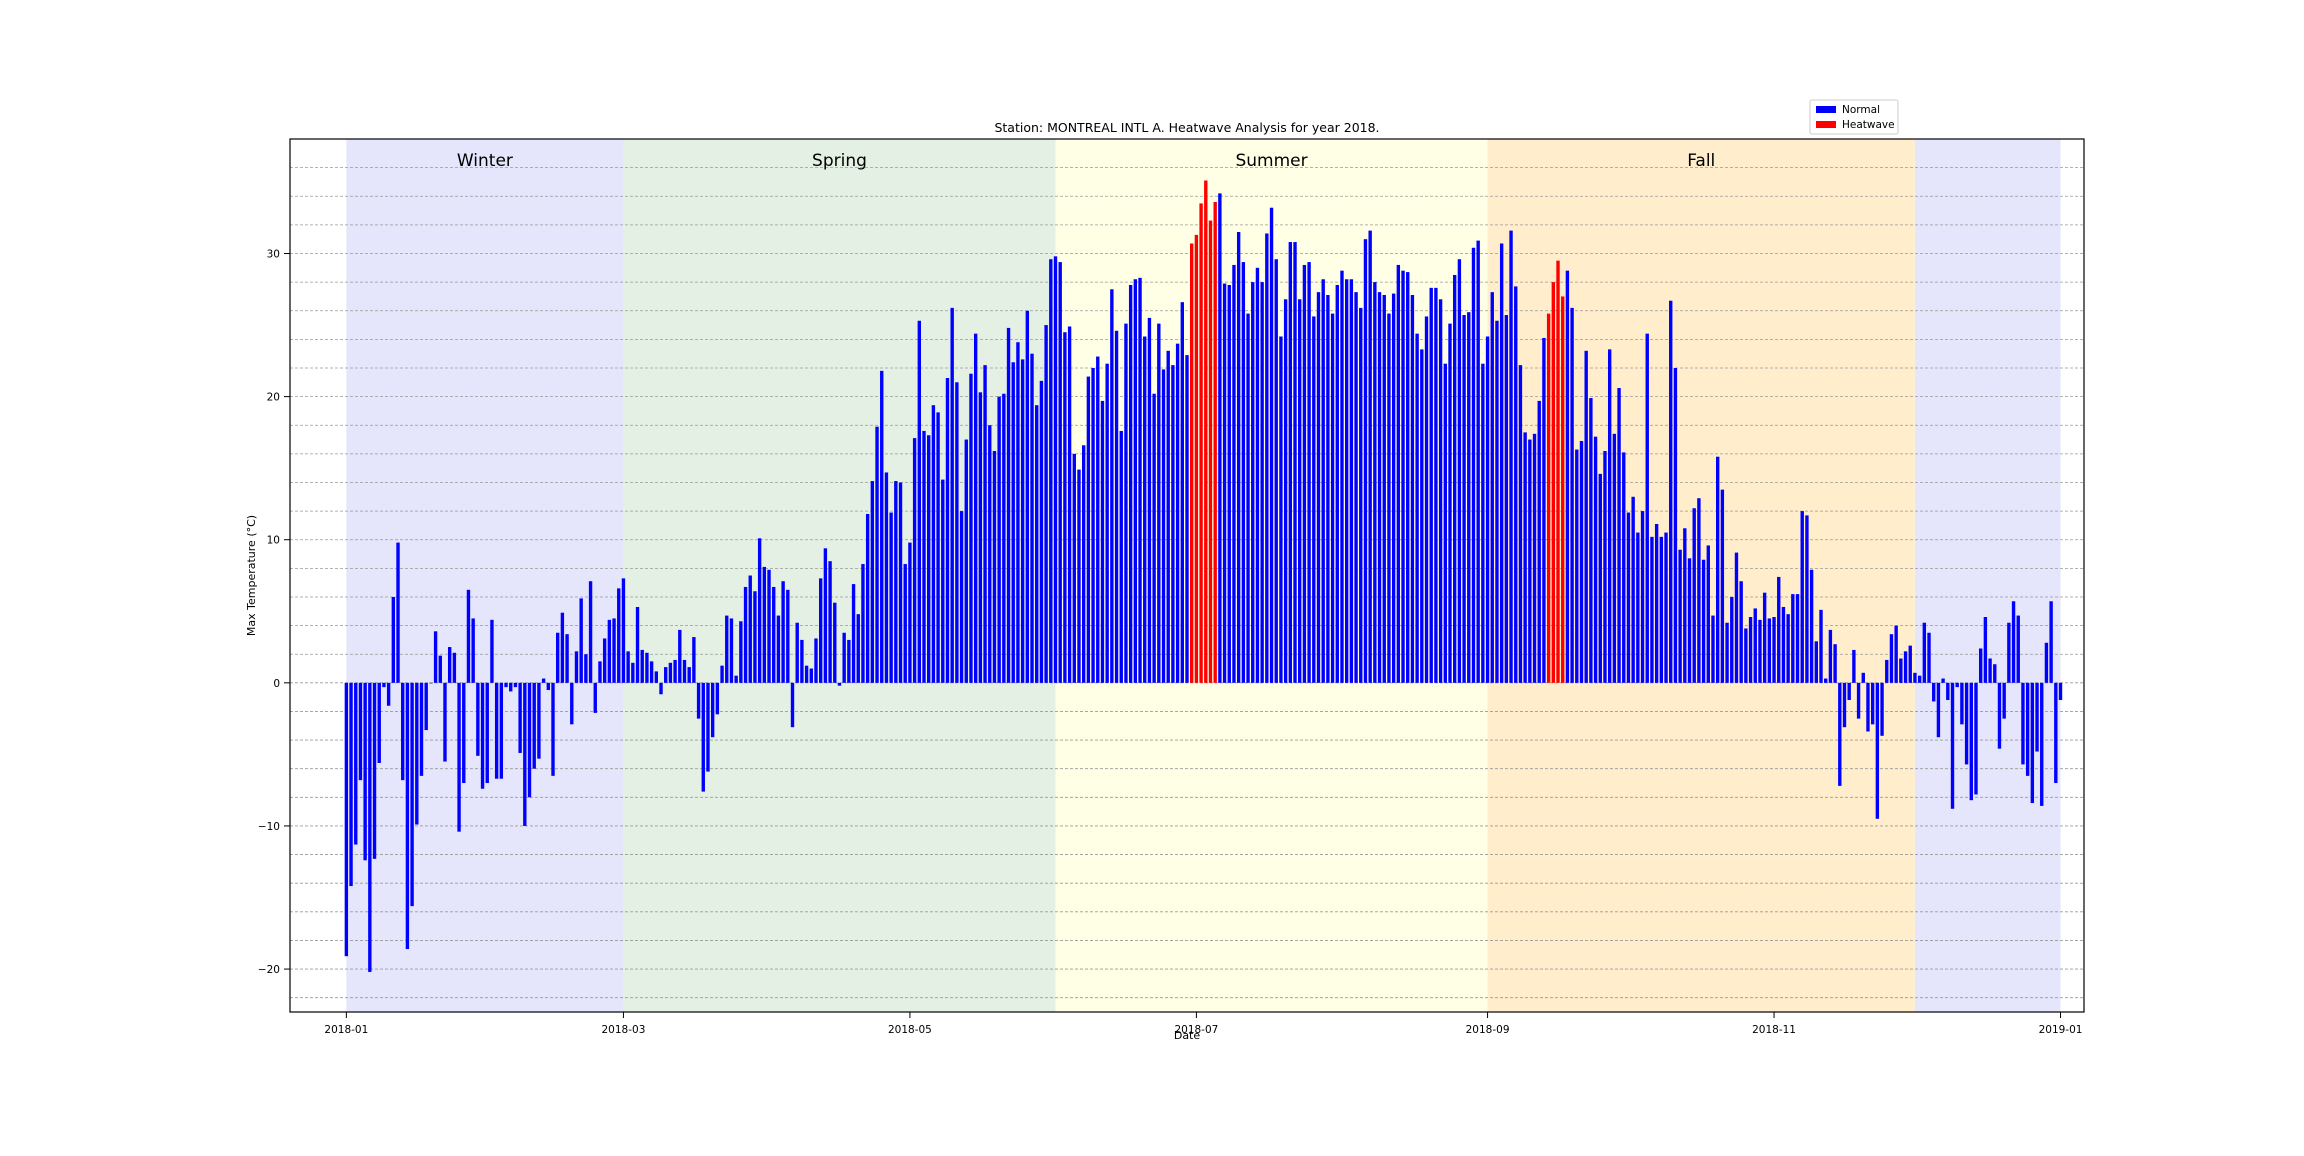 The height and width of the screenshot is (1156, 2304). What do you see at coordinates (485, 161) in the screenshot?
I see `season-label-winter: Winter` at bounding box center [485, 161].